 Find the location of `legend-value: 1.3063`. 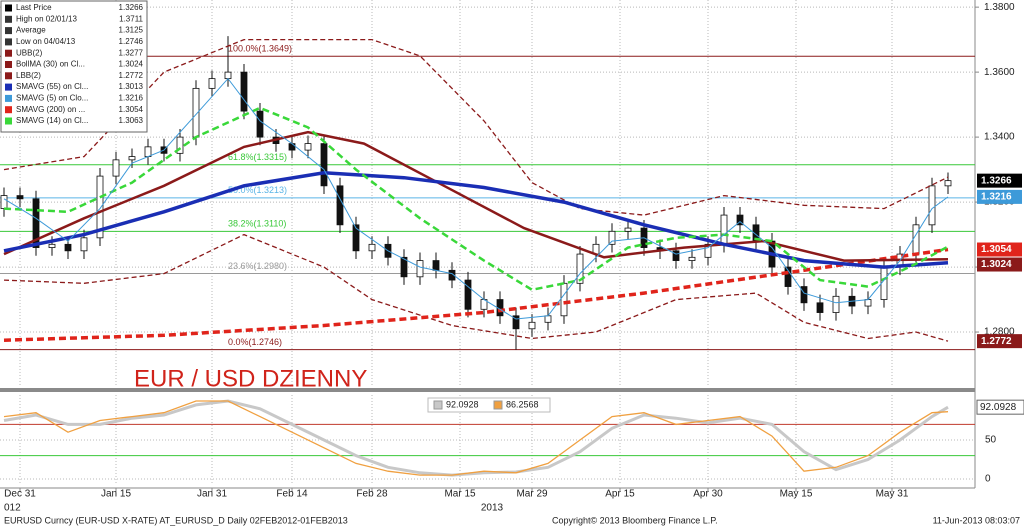

legend-value: 1.3063 is located at coordinates (131, 120).